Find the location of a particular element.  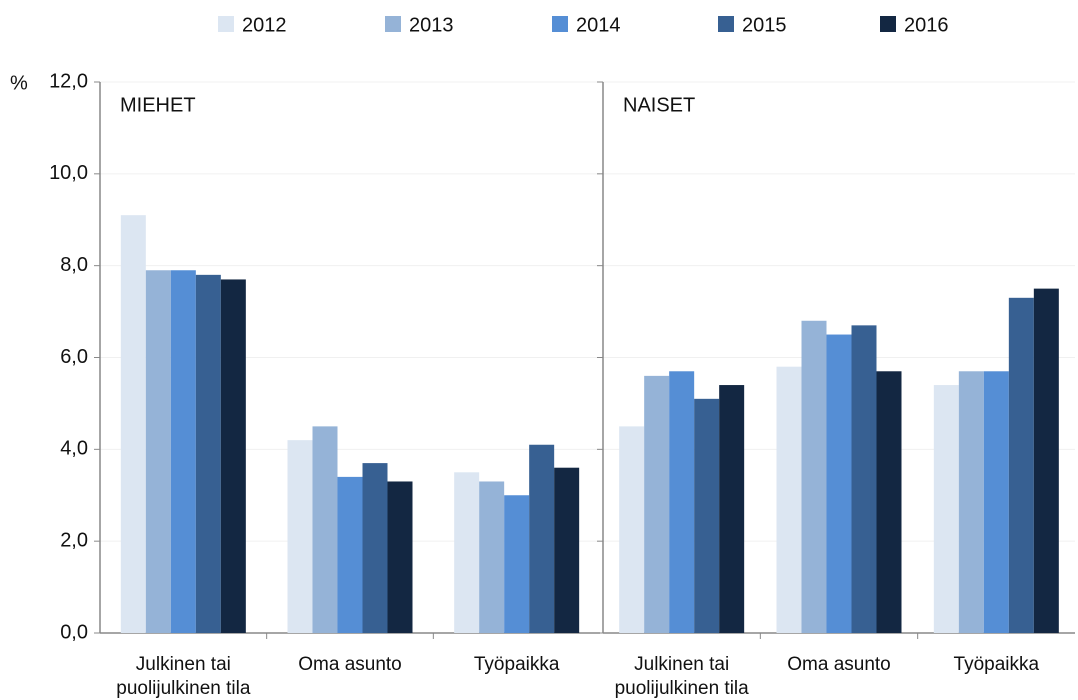

y-tick-label: 12,0 is located at coordinates (68, 81).